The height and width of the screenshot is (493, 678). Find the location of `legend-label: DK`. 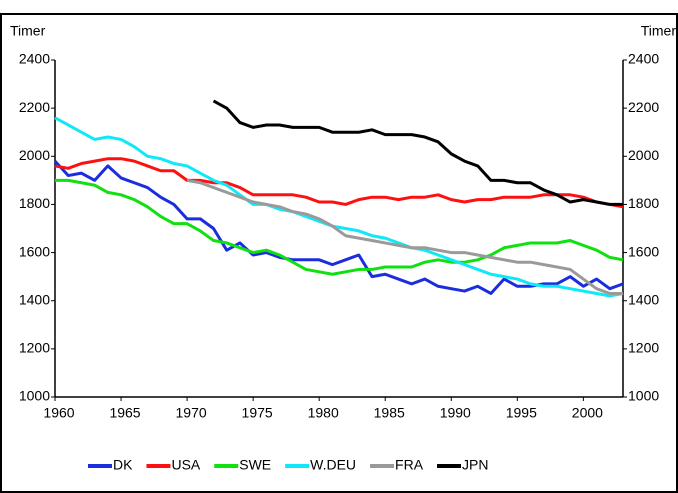

legend-label: DK is located at coordinates (123, 465).